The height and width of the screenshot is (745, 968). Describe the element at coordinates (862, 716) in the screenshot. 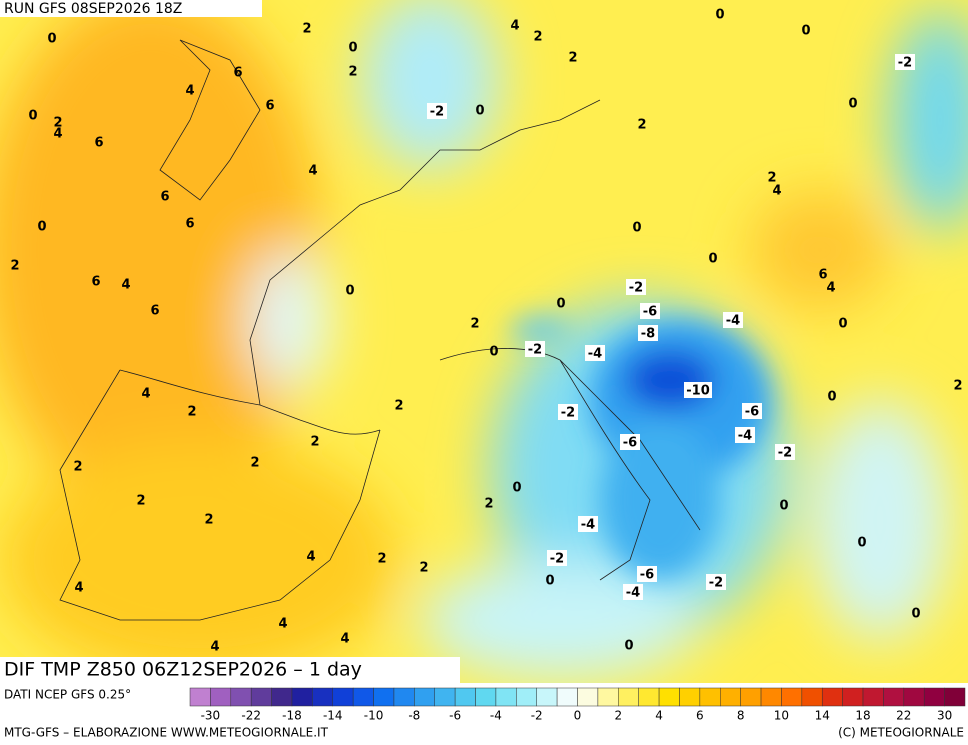

I see `colorbar-tick-label: 18` at that location.